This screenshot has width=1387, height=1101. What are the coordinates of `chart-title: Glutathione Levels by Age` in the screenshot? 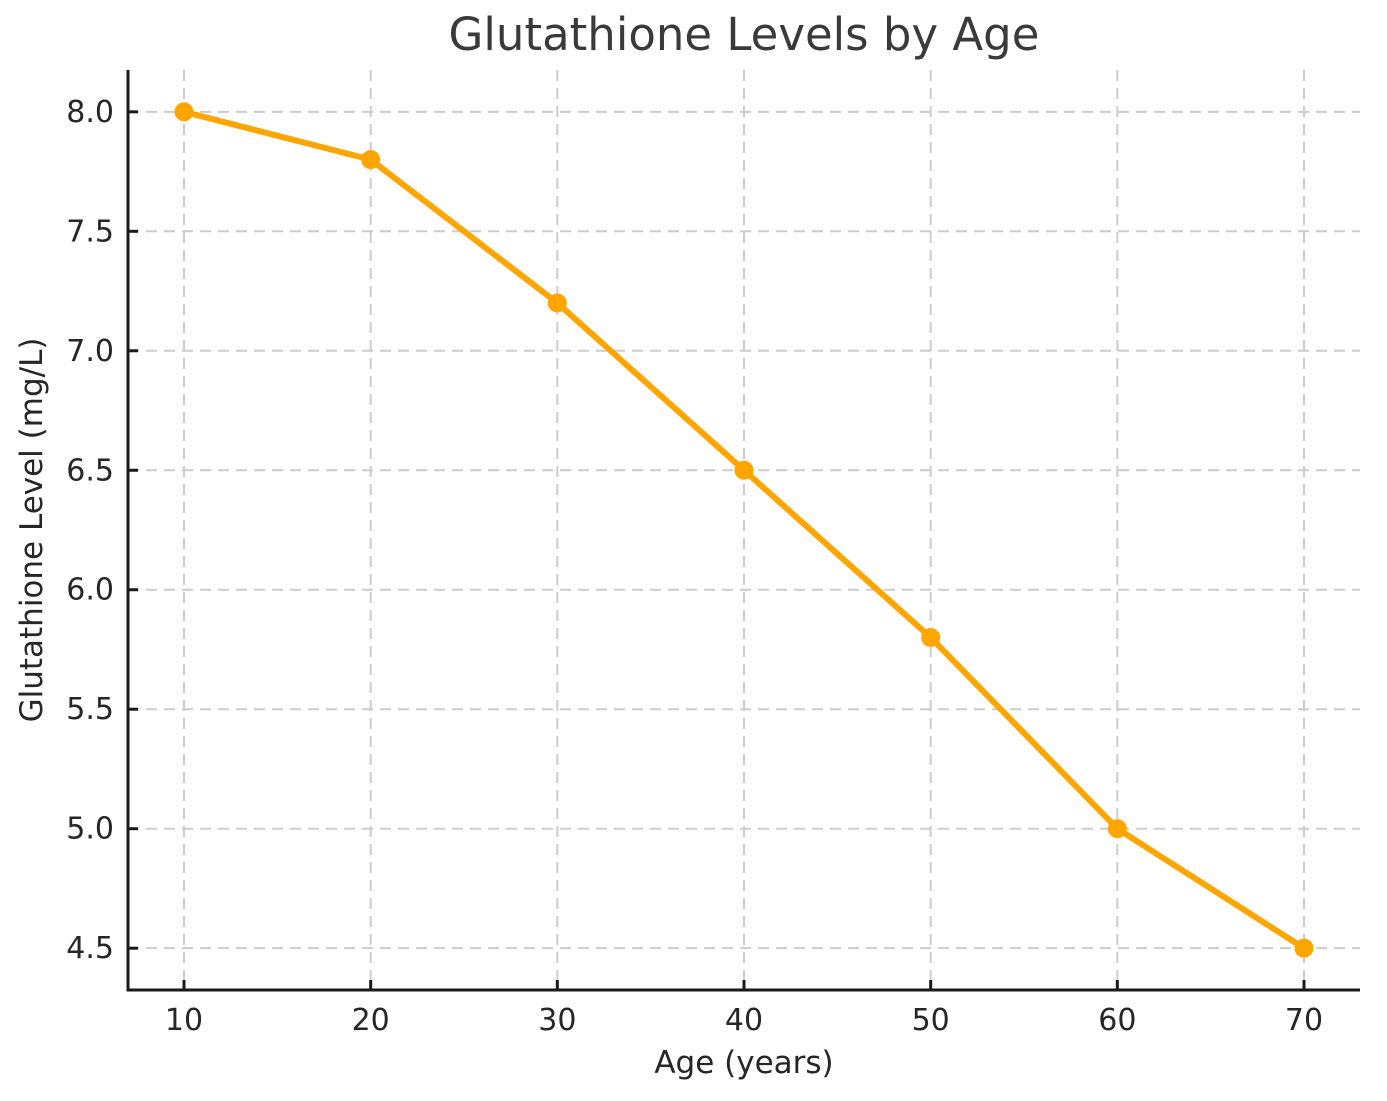 It's located at (744, 34).